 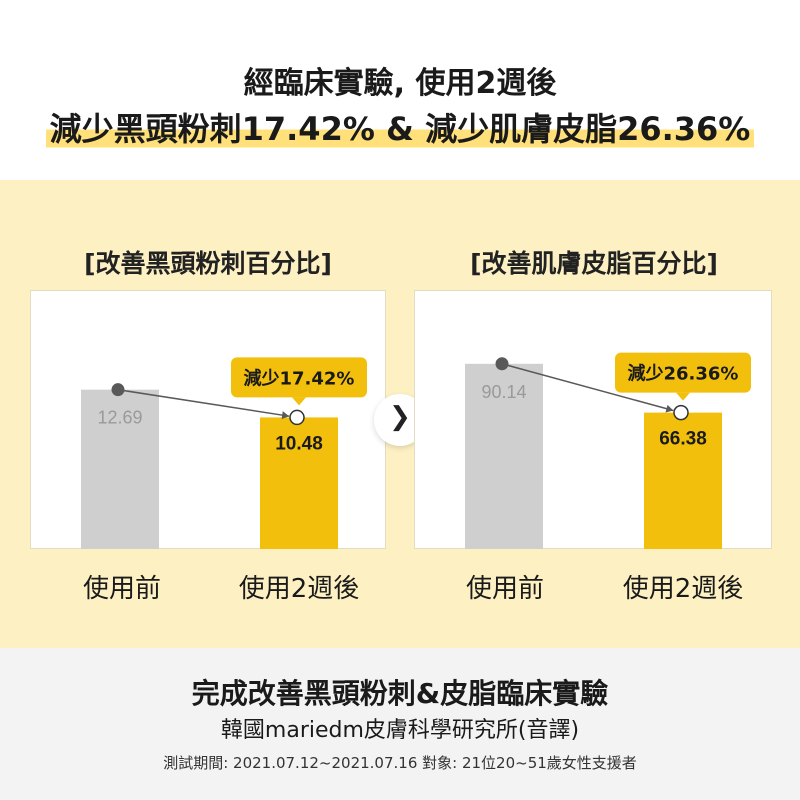 What do you see at coordinates (299, 443) in the screenshot?
I see `value-label-after-blackheads: 10.48` at bounding box center [299, 443].